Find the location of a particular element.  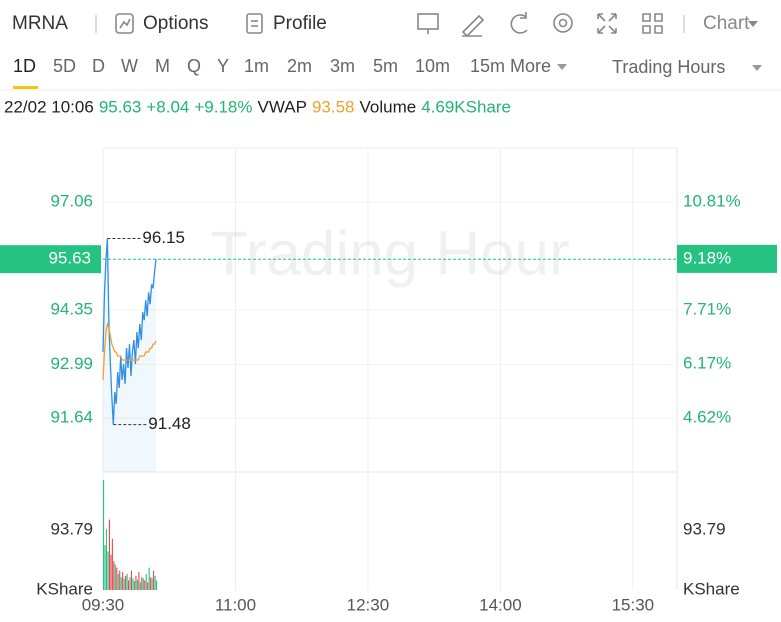

icon-fullscreen is located at coordinates (607, 23).